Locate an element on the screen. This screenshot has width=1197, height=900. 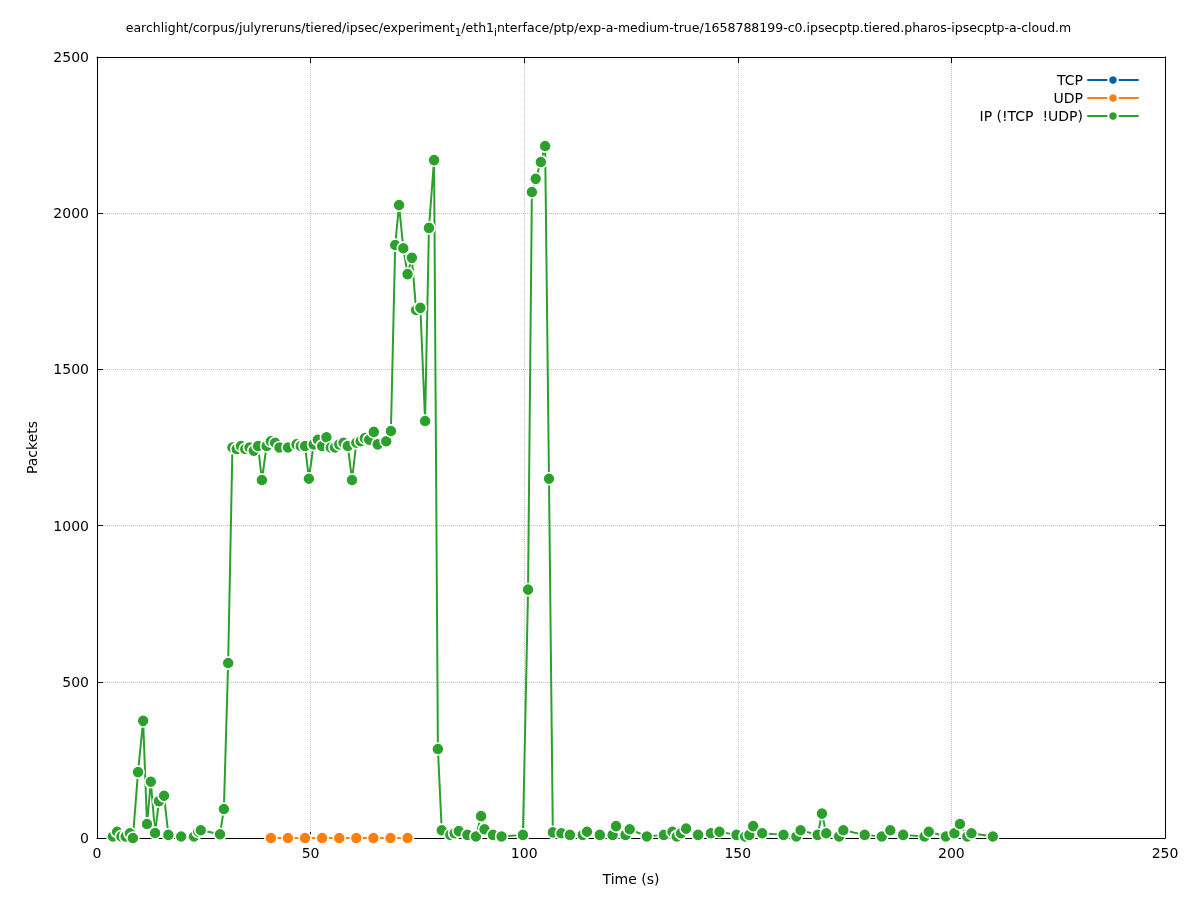
chart-title: earchlight/corpus/julyreruns/tiered/ipsec/experiment$_{1}$/eth1$_{i}$nterface/ptp/exp-a-medium-true/1658788199-c0.ipsecptp.tiered.pharos-ipsecptp-a-cloud.m is located at coordinates (598, 29).